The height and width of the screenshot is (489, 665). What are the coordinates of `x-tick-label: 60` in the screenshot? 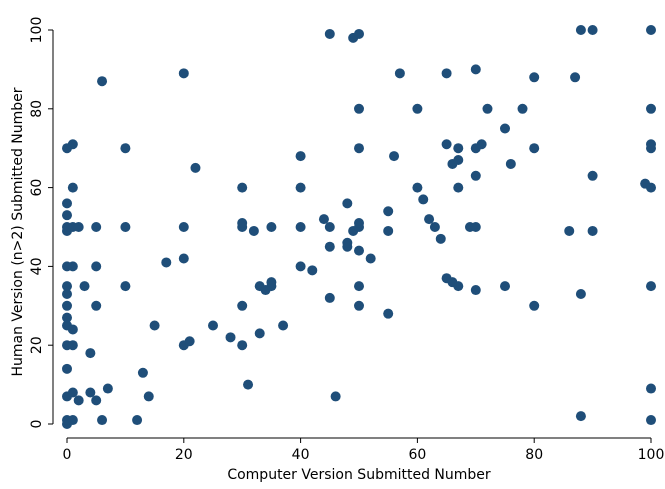 It's located at (417, 455).